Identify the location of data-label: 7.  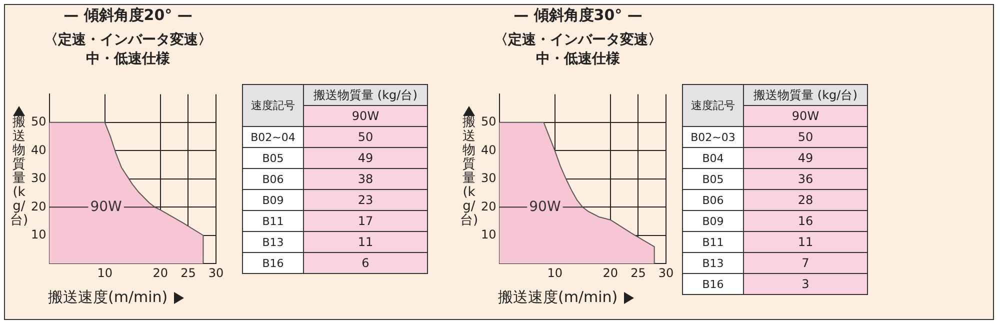
(806, 263).